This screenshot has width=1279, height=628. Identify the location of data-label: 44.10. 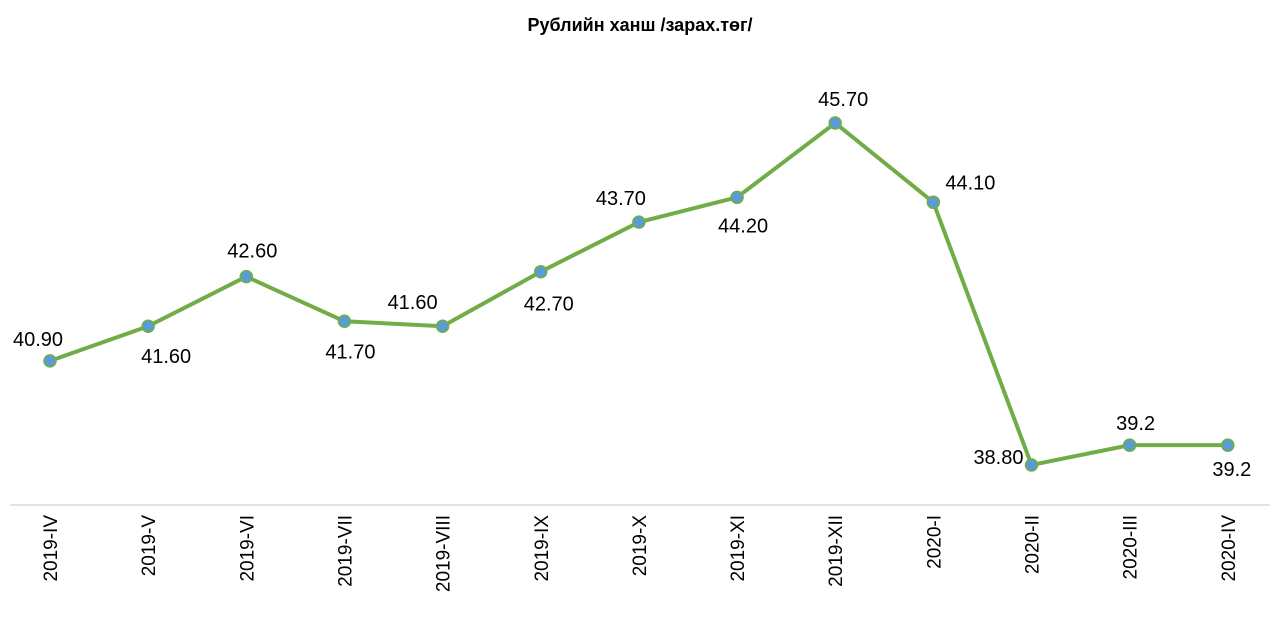
(970, 183).